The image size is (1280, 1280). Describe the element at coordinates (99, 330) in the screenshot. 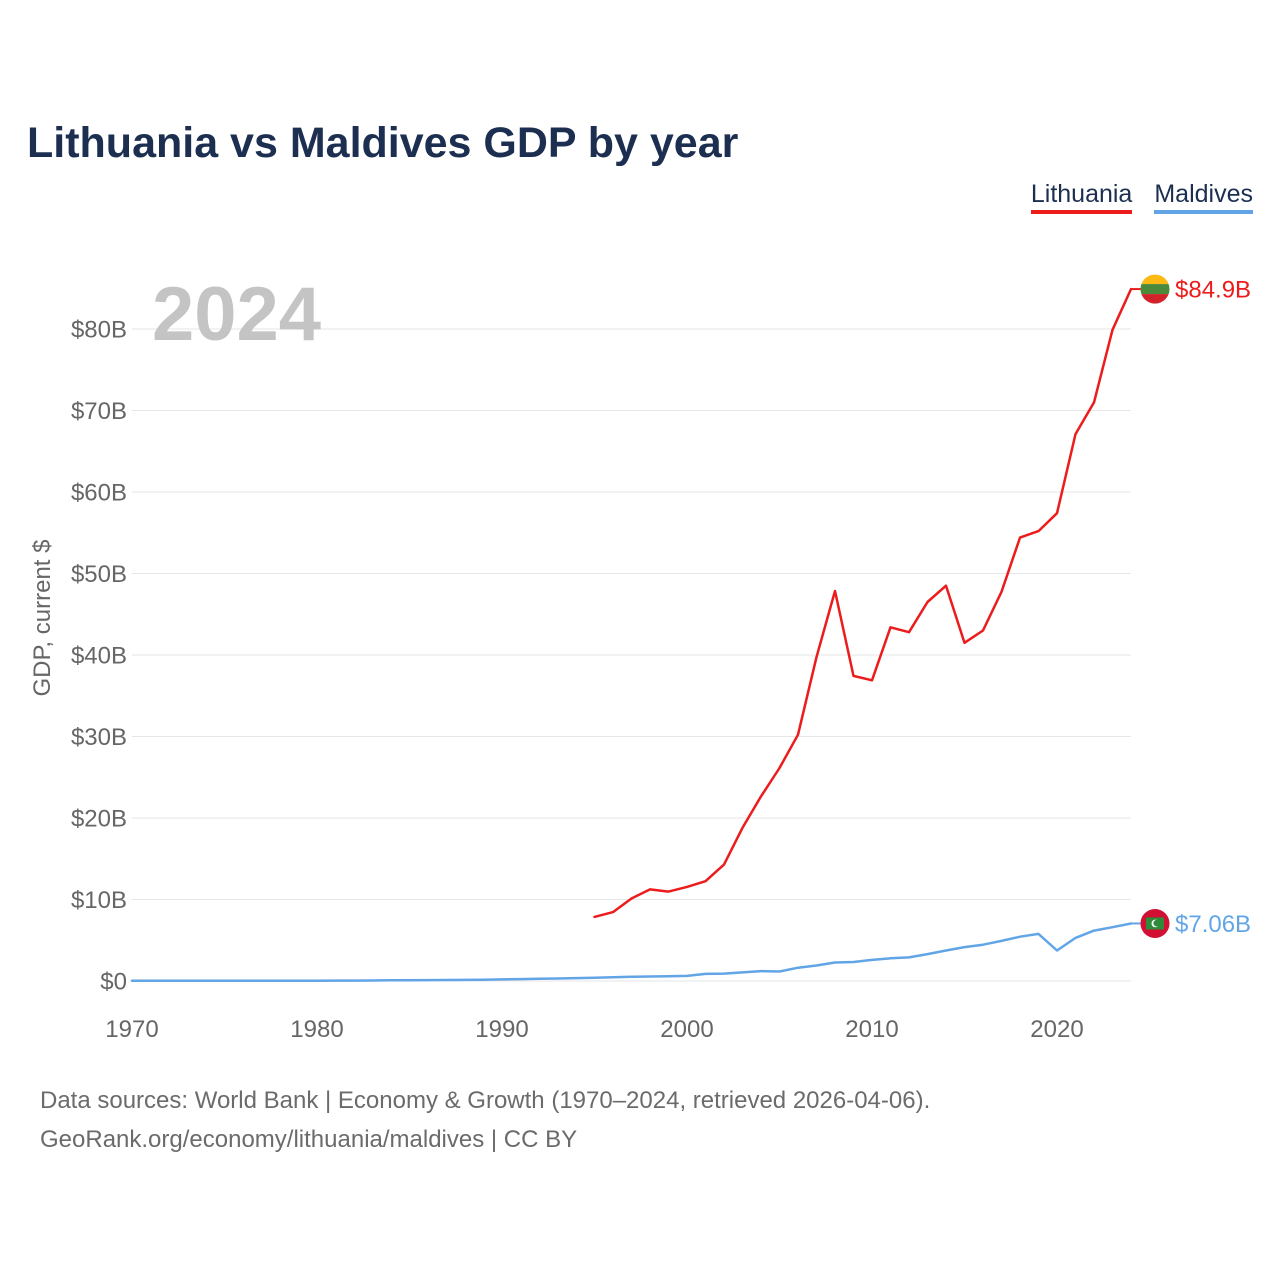

I see `y-tick-label: $80B` at that location.